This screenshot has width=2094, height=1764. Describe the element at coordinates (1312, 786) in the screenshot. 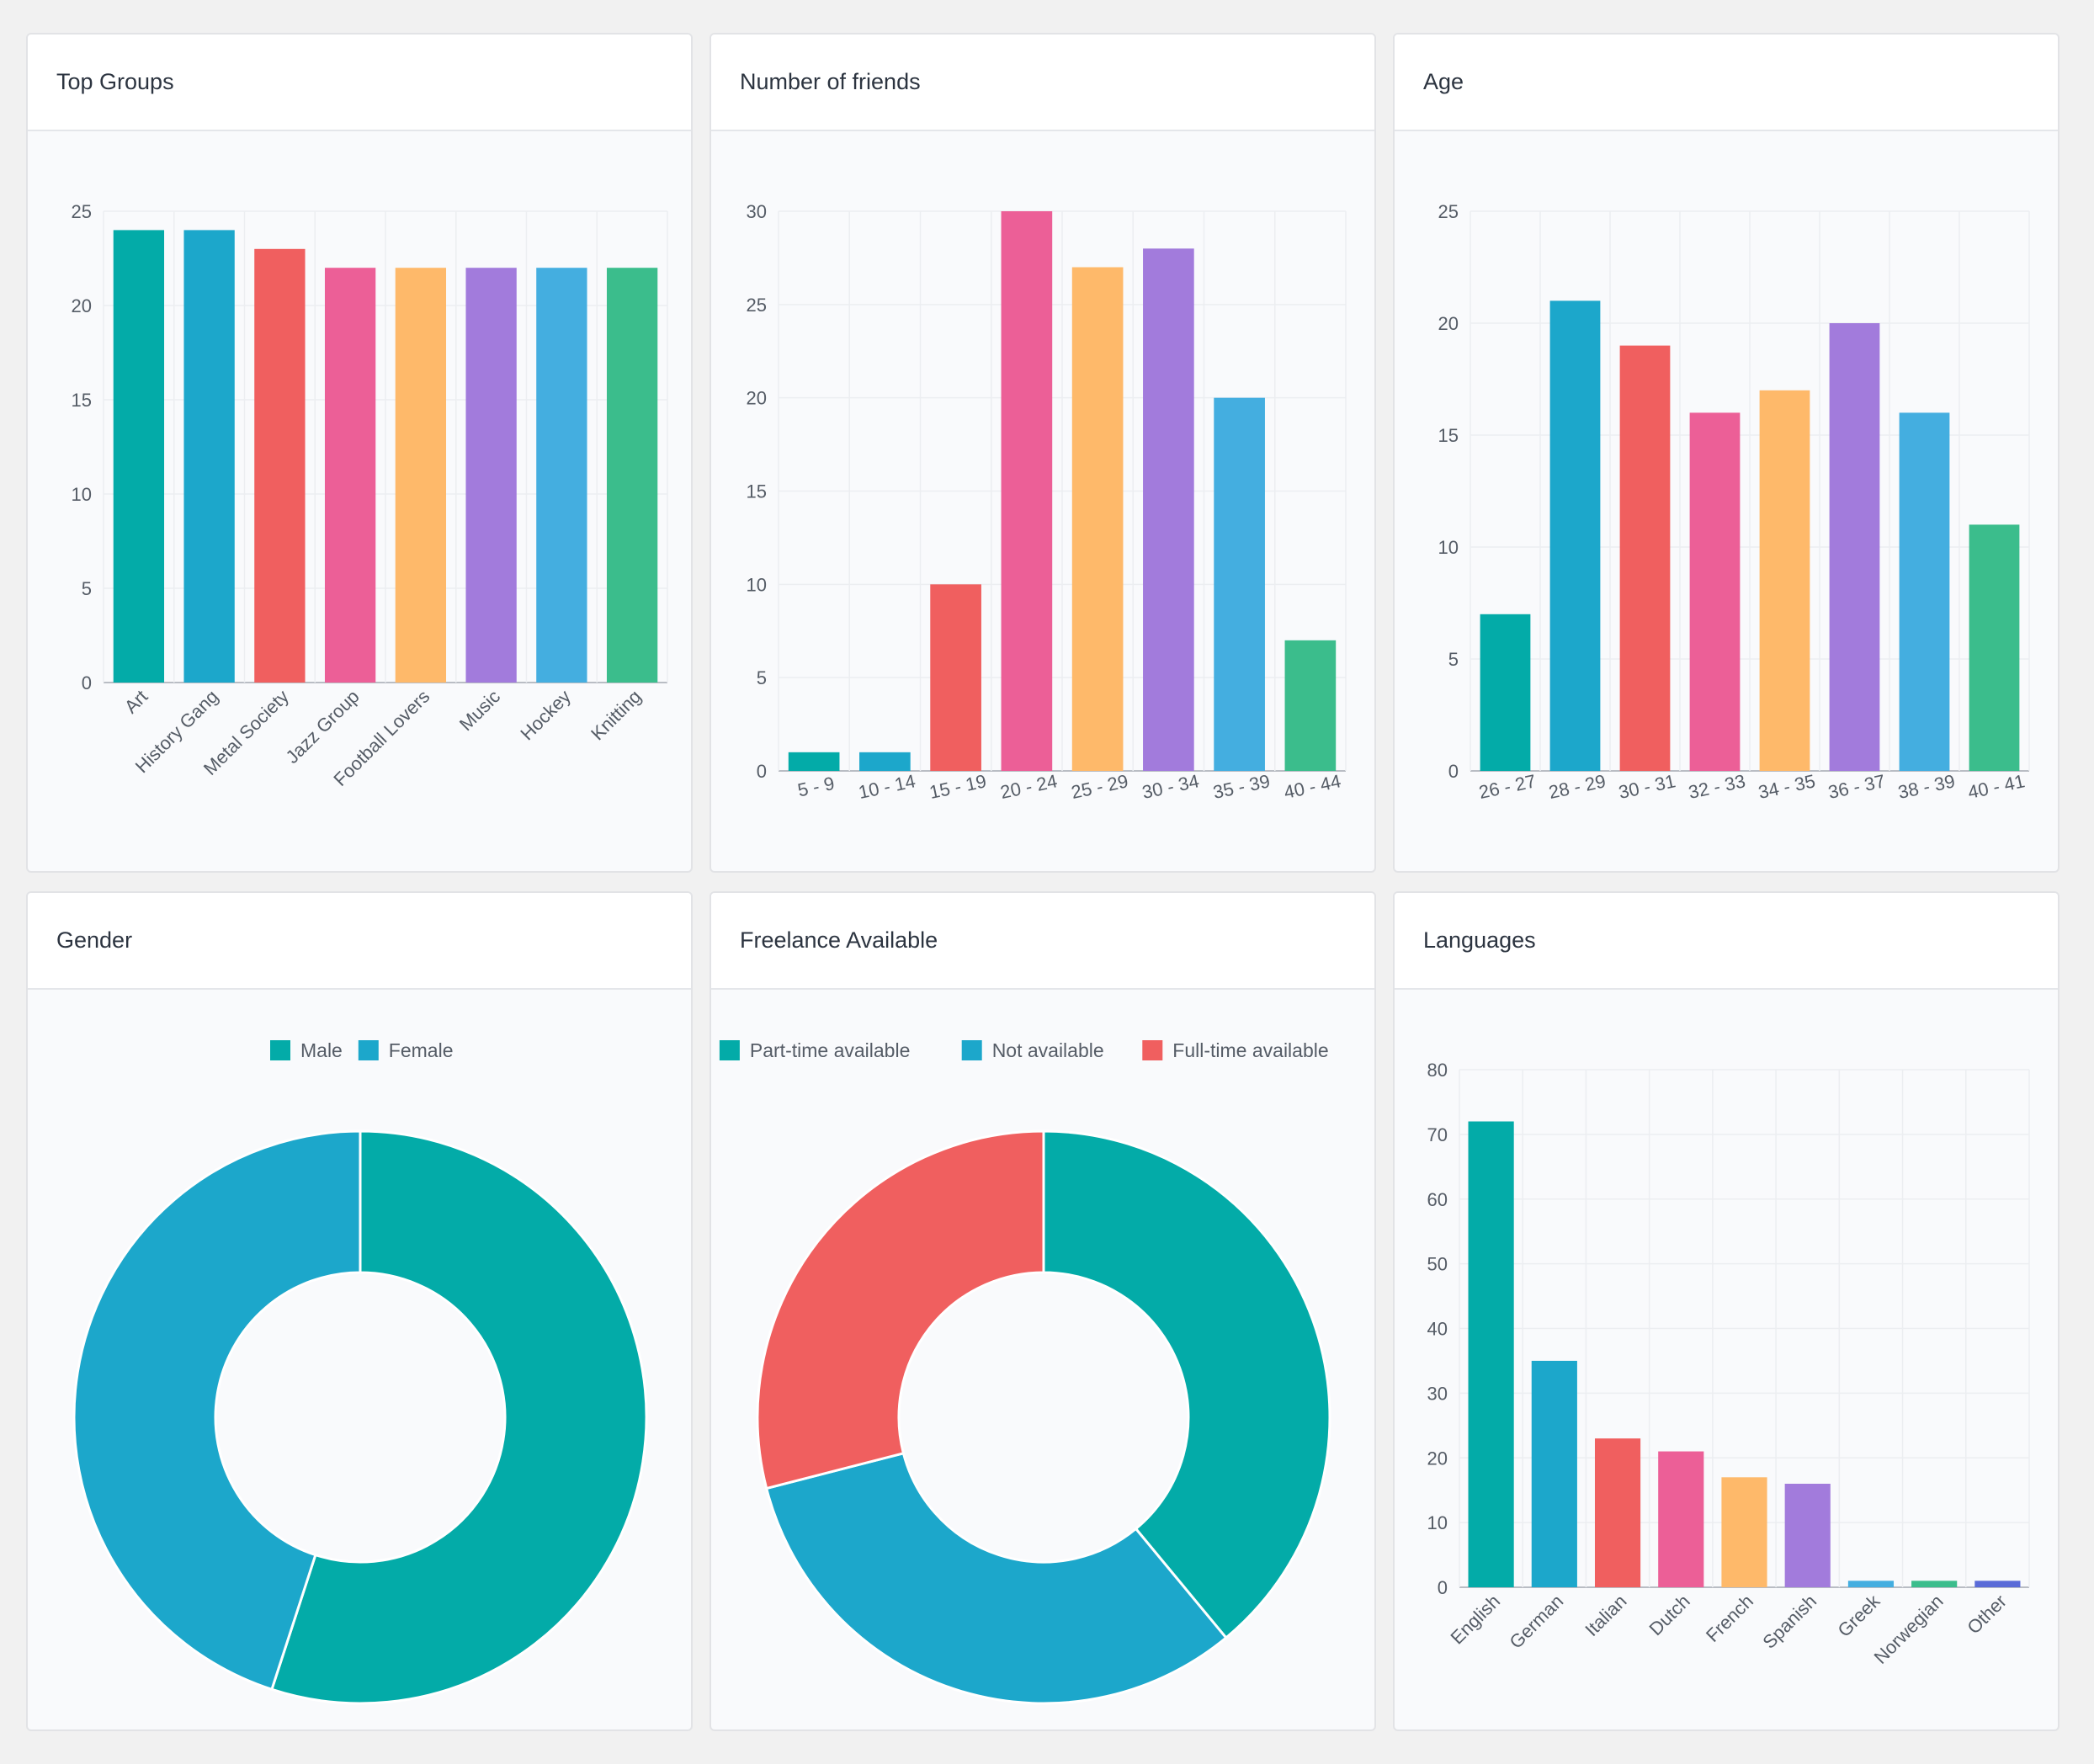

I see `x-tick-label: 40 - 44` at that location.